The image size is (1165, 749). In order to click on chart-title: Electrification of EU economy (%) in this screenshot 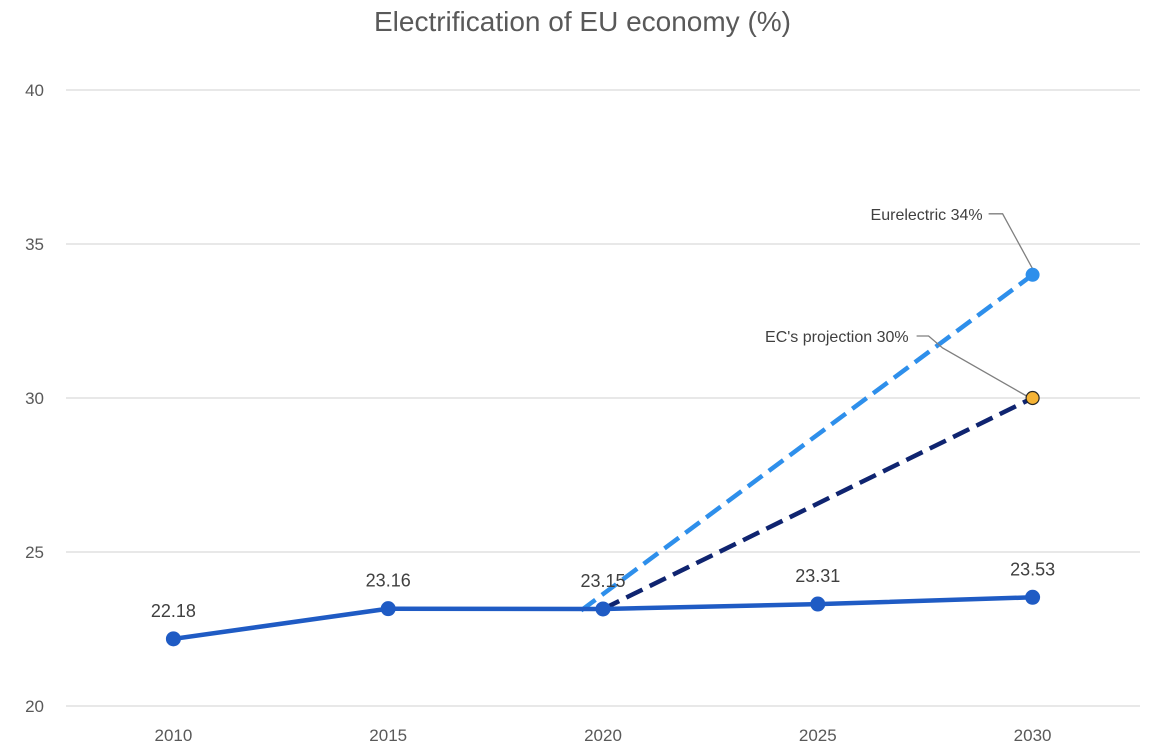, I will do `click(582, 21)`.